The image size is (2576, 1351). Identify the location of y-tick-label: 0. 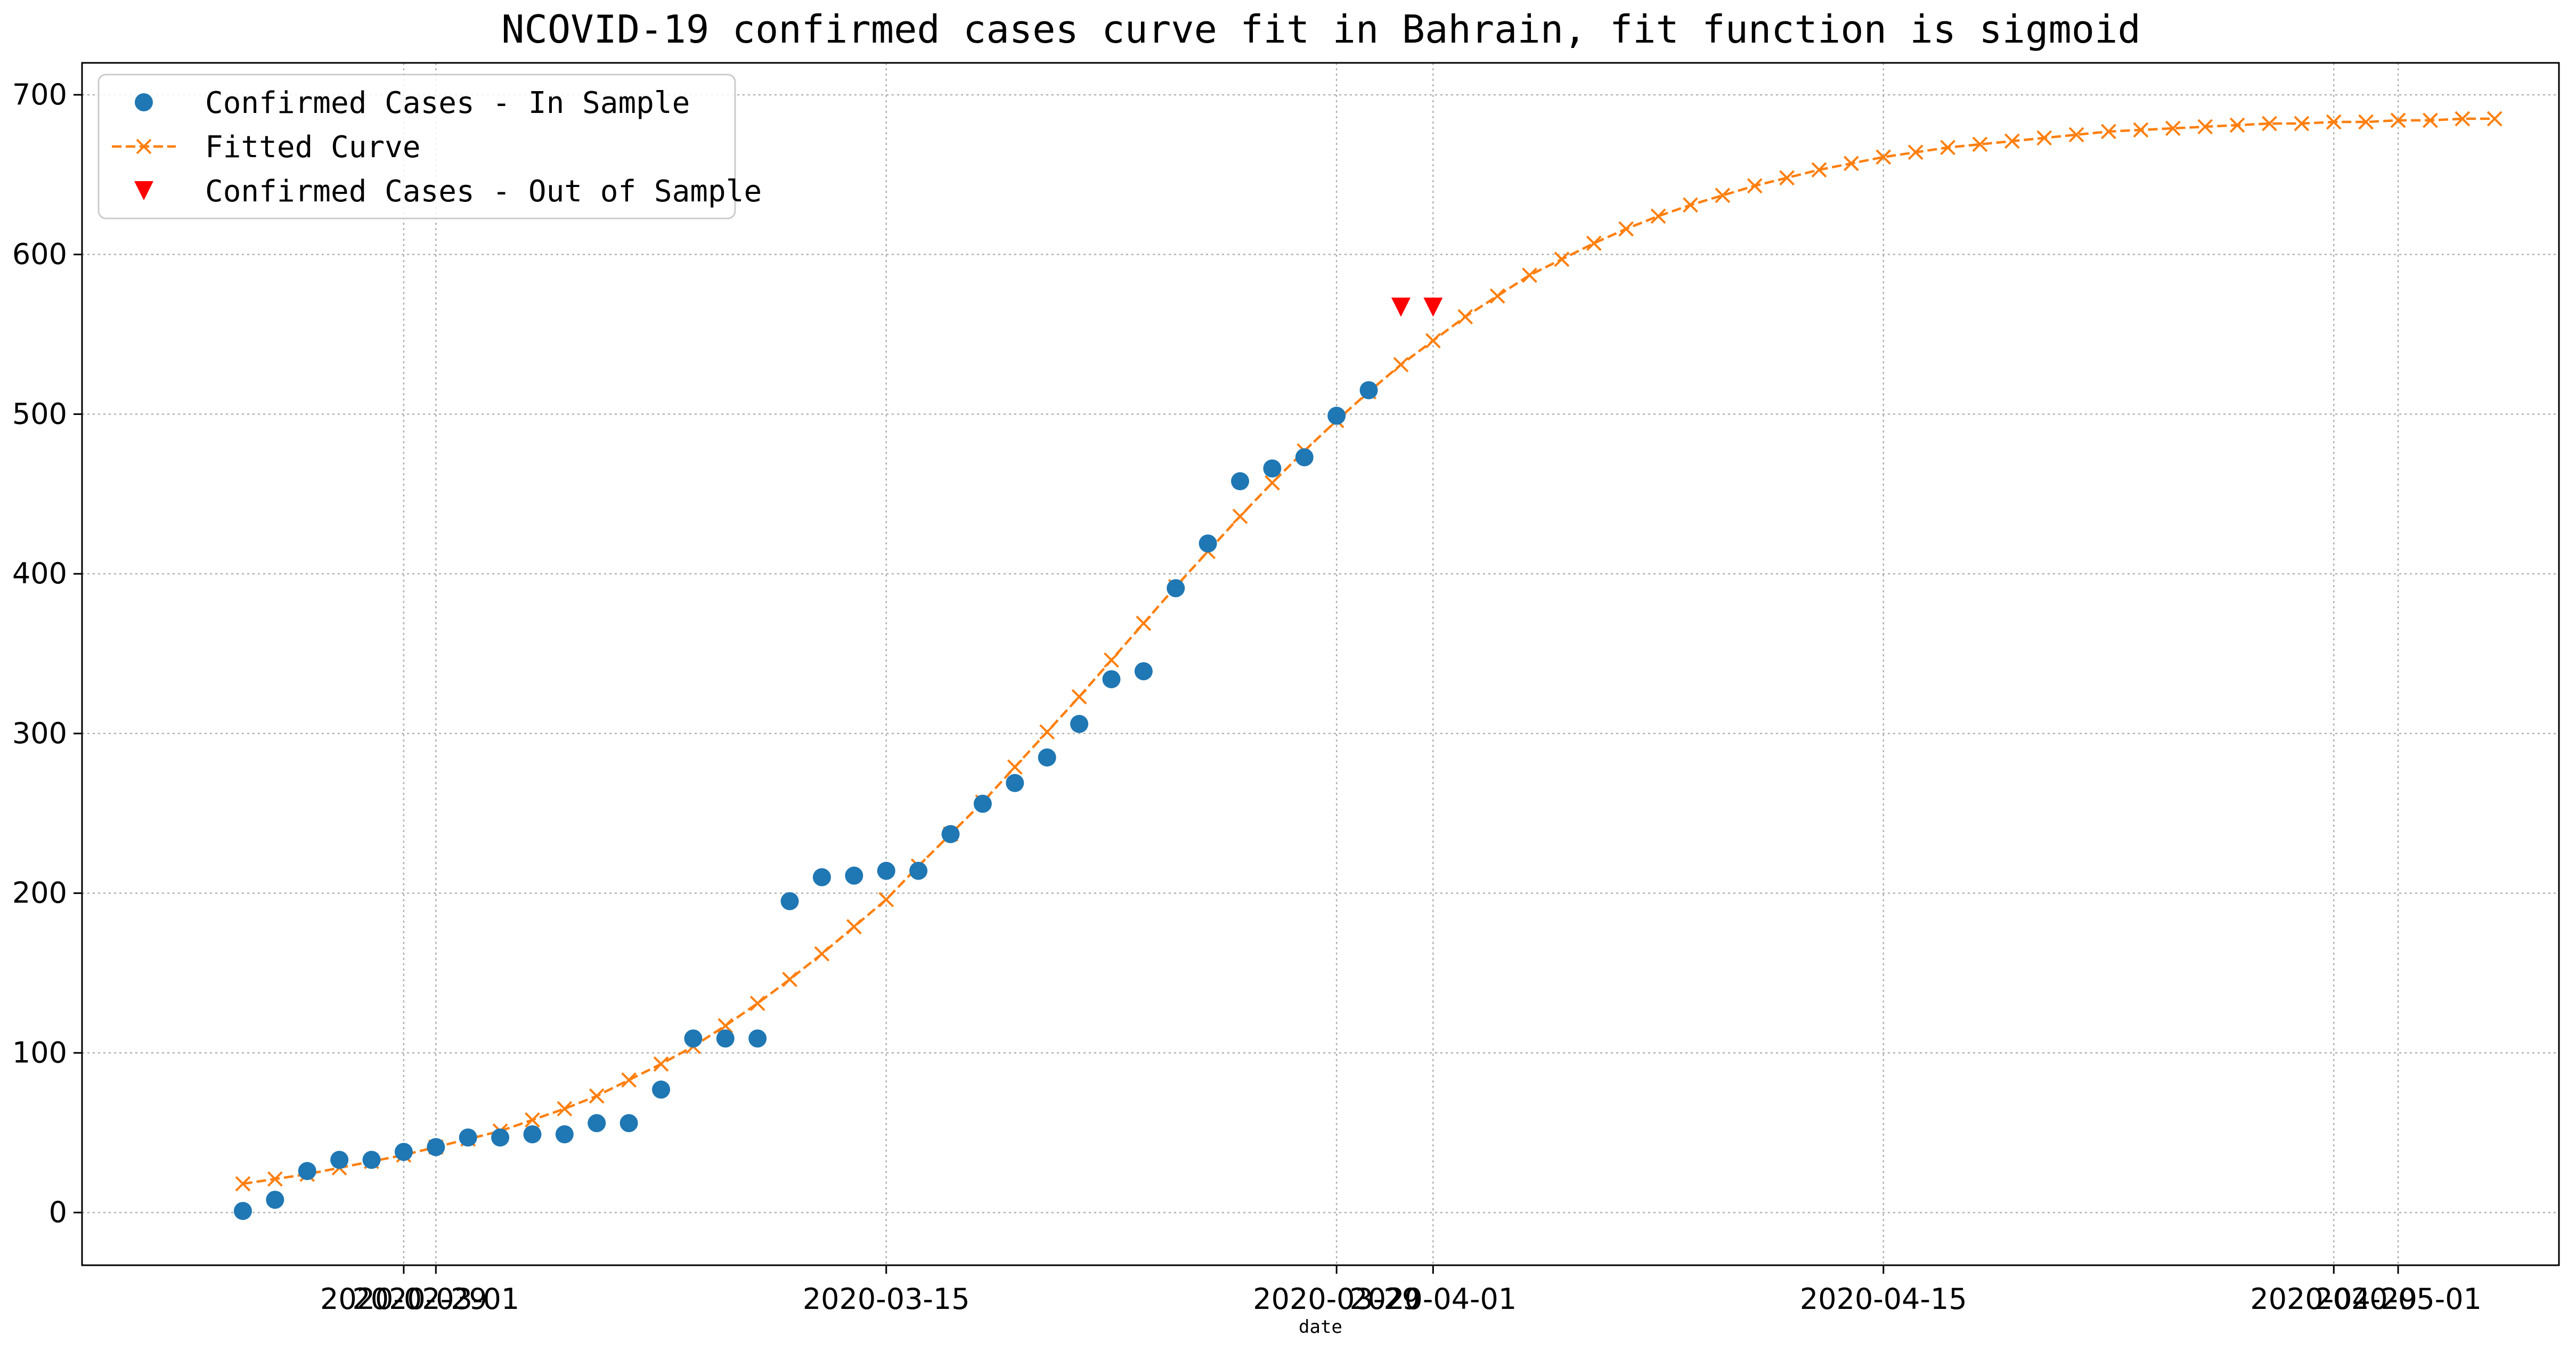
(58, 1212).